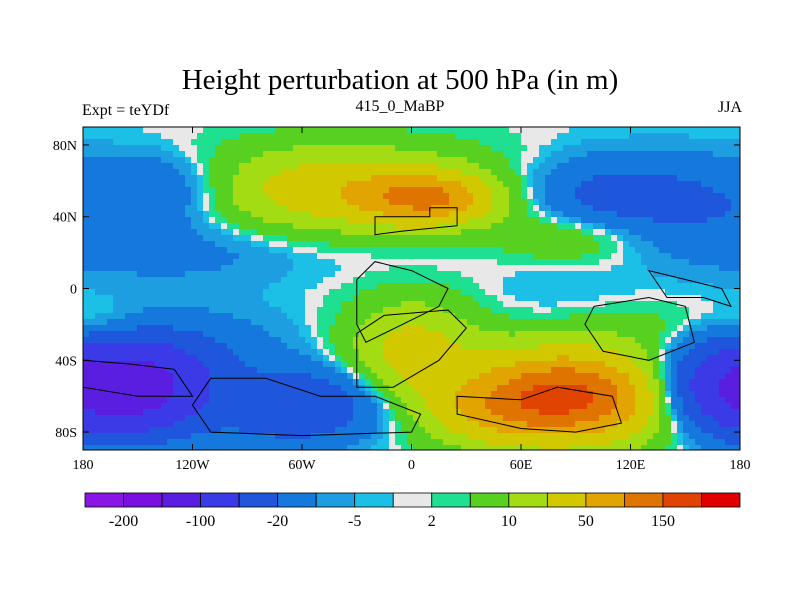 This screenshot has height=600, width=800. Describe the element at coordinates (354, 521) in the screenshot. I see `colorbar-label: -5` at that location.